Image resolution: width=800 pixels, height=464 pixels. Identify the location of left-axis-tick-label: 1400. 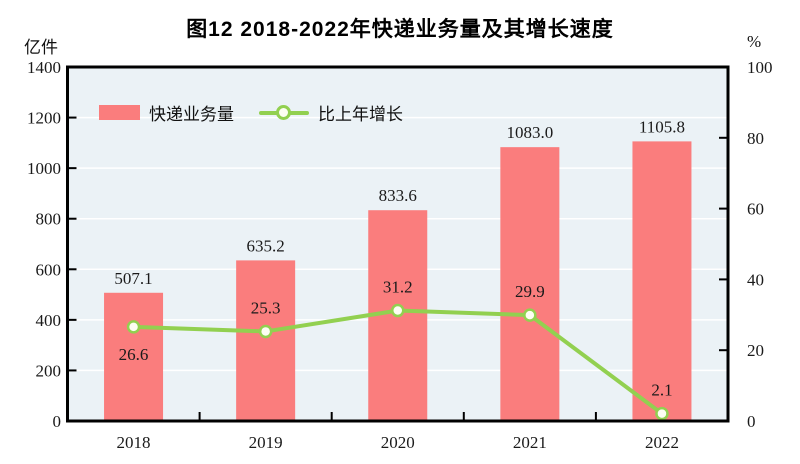
(44, 67).